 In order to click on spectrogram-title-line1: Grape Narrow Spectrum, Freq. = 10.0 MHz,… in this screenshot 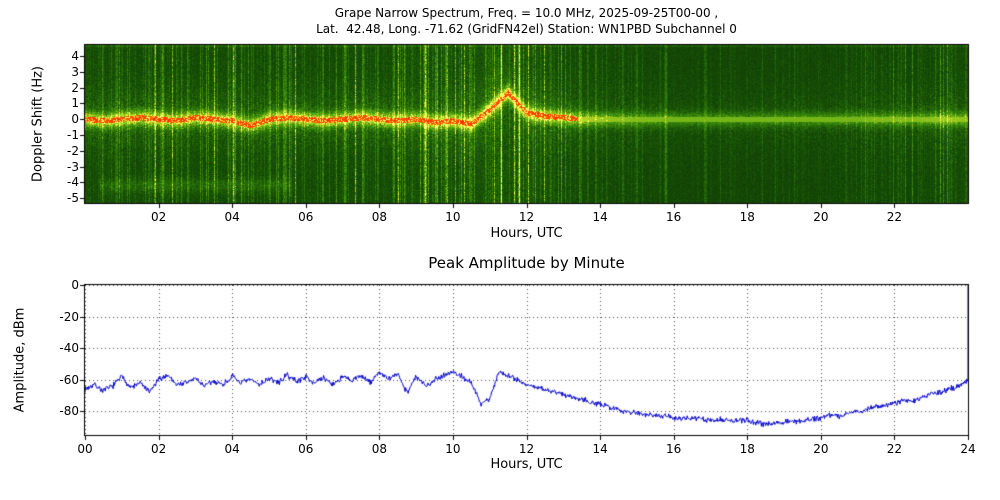, I will do `click(526, 13)`.